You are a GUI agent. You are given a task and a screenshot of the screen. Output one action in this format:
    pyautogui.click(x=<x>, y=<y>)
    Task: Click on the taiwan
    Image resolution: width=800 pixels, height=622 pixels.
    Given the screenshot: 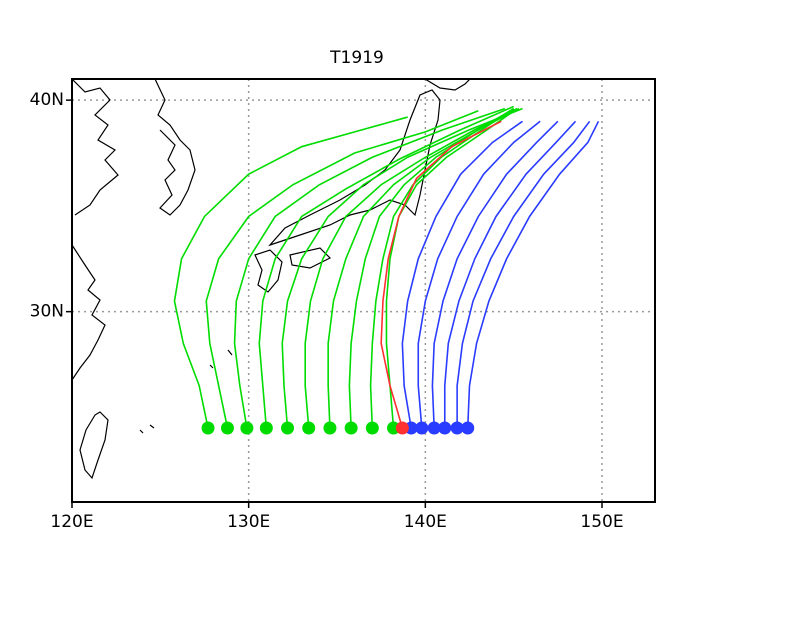 What is the action you would take?
    pyautogui.click(x=94, y=445)
    